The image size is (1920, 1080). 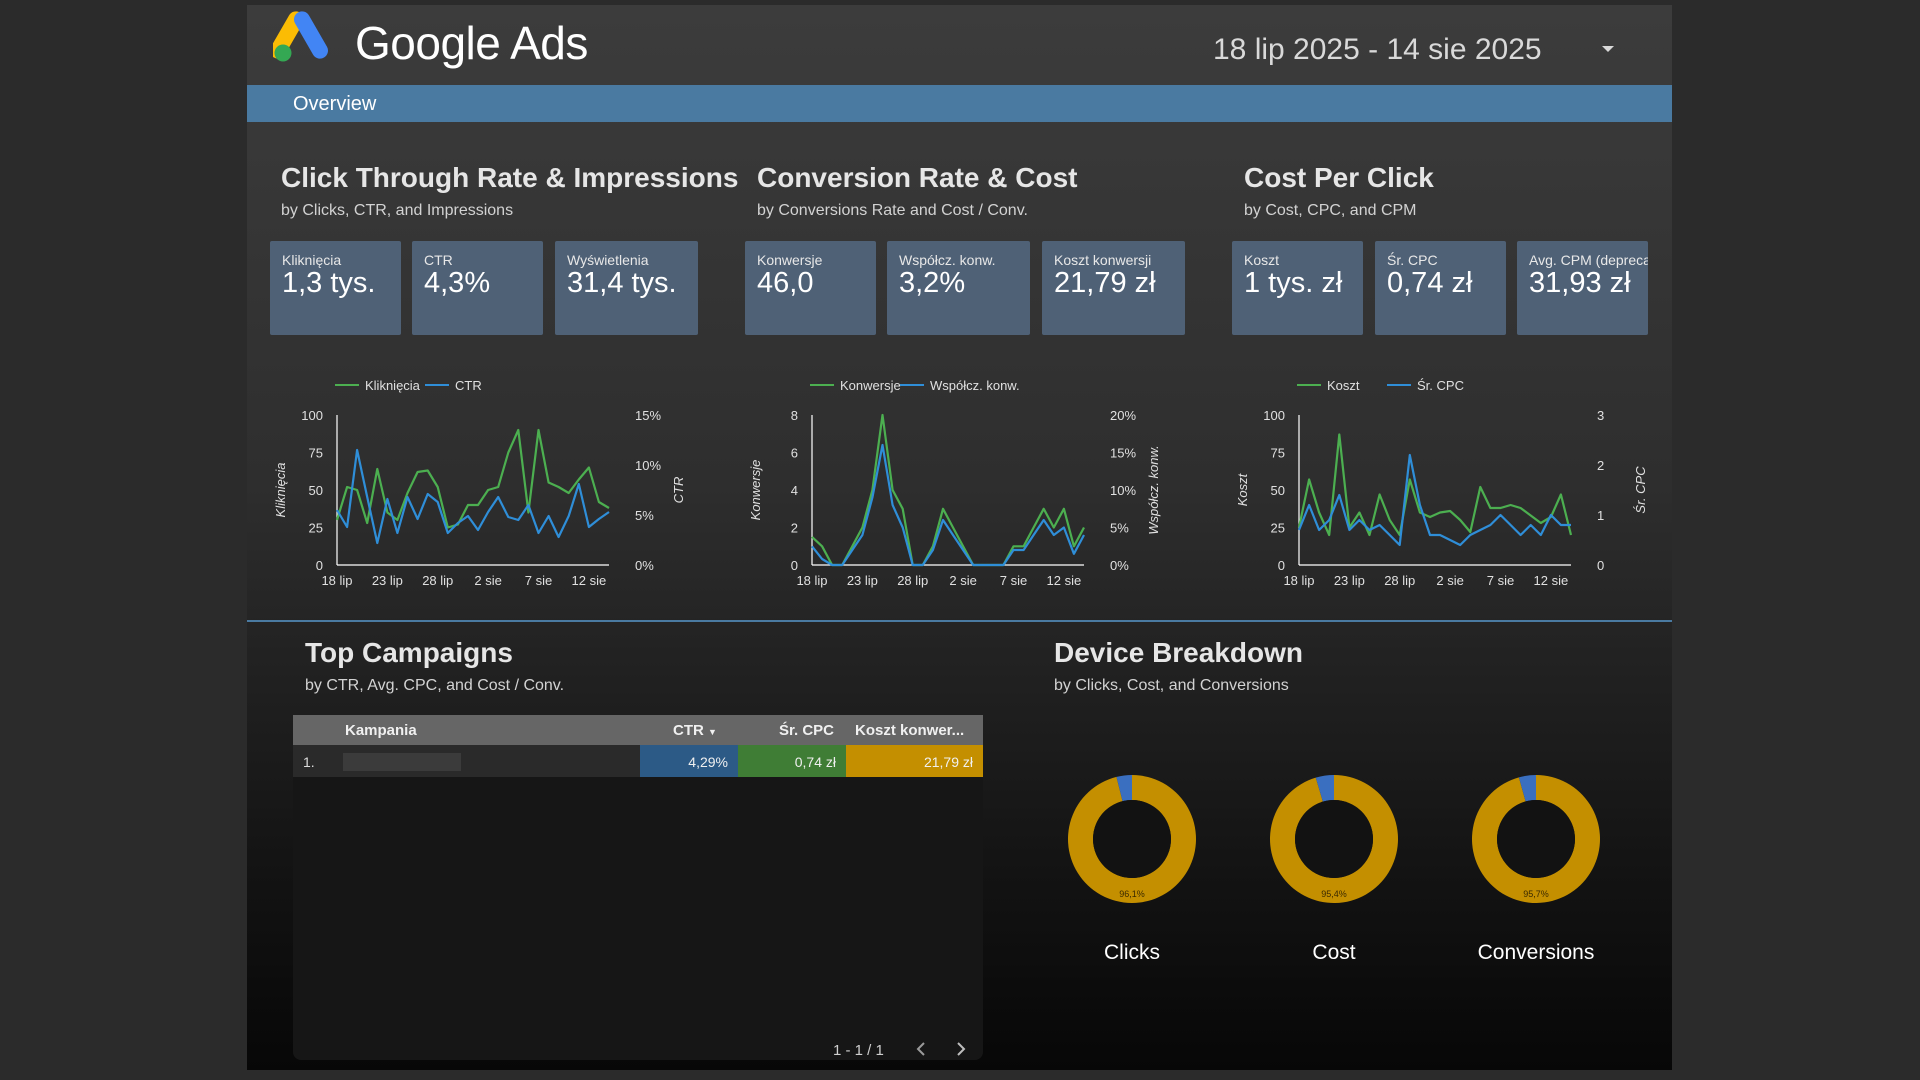 What do you see at coordinates (393, 385) in the screenshot?
I see `legend-label: Kliknięcia` at bounding box center [393, 385].